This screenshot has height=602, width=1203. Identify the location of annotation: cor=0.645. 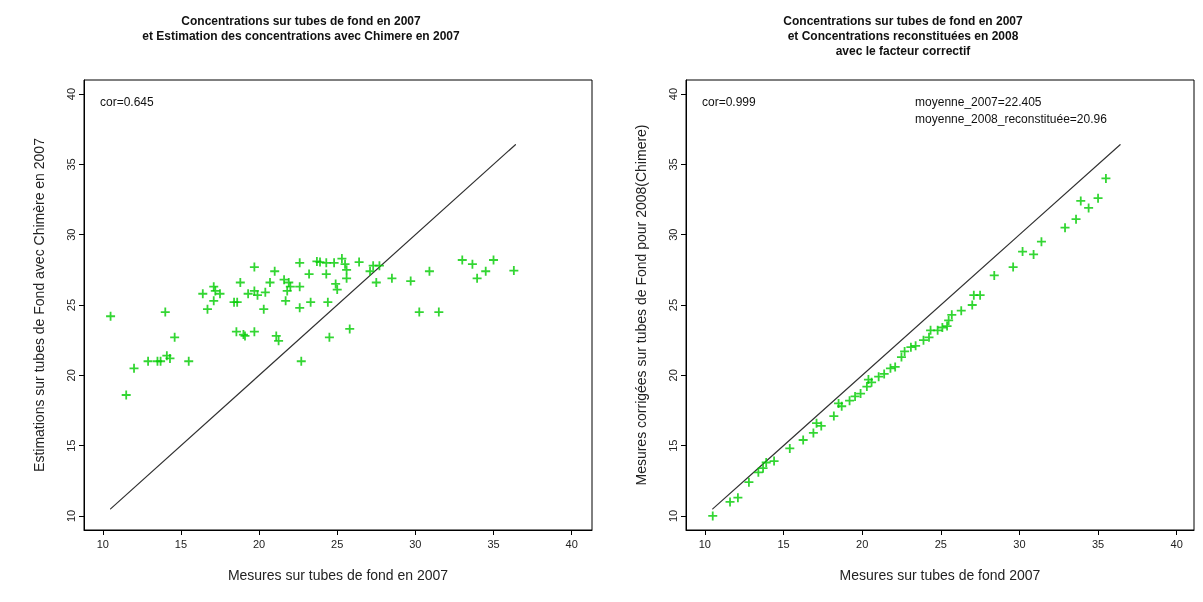
(127, 102).